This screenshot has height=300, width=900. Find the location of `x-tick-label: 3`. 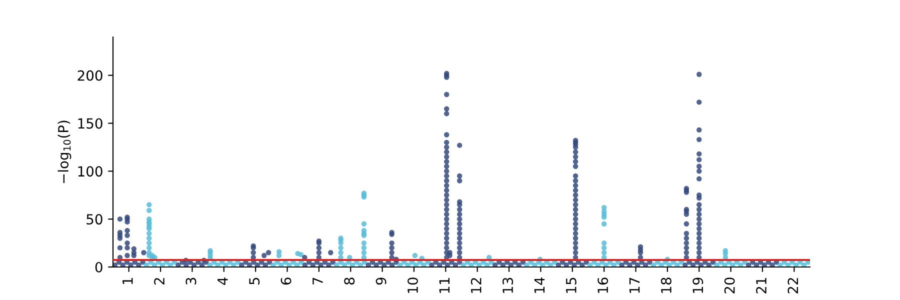

x-tick-label: 3 is located at coordinates (191, 281).